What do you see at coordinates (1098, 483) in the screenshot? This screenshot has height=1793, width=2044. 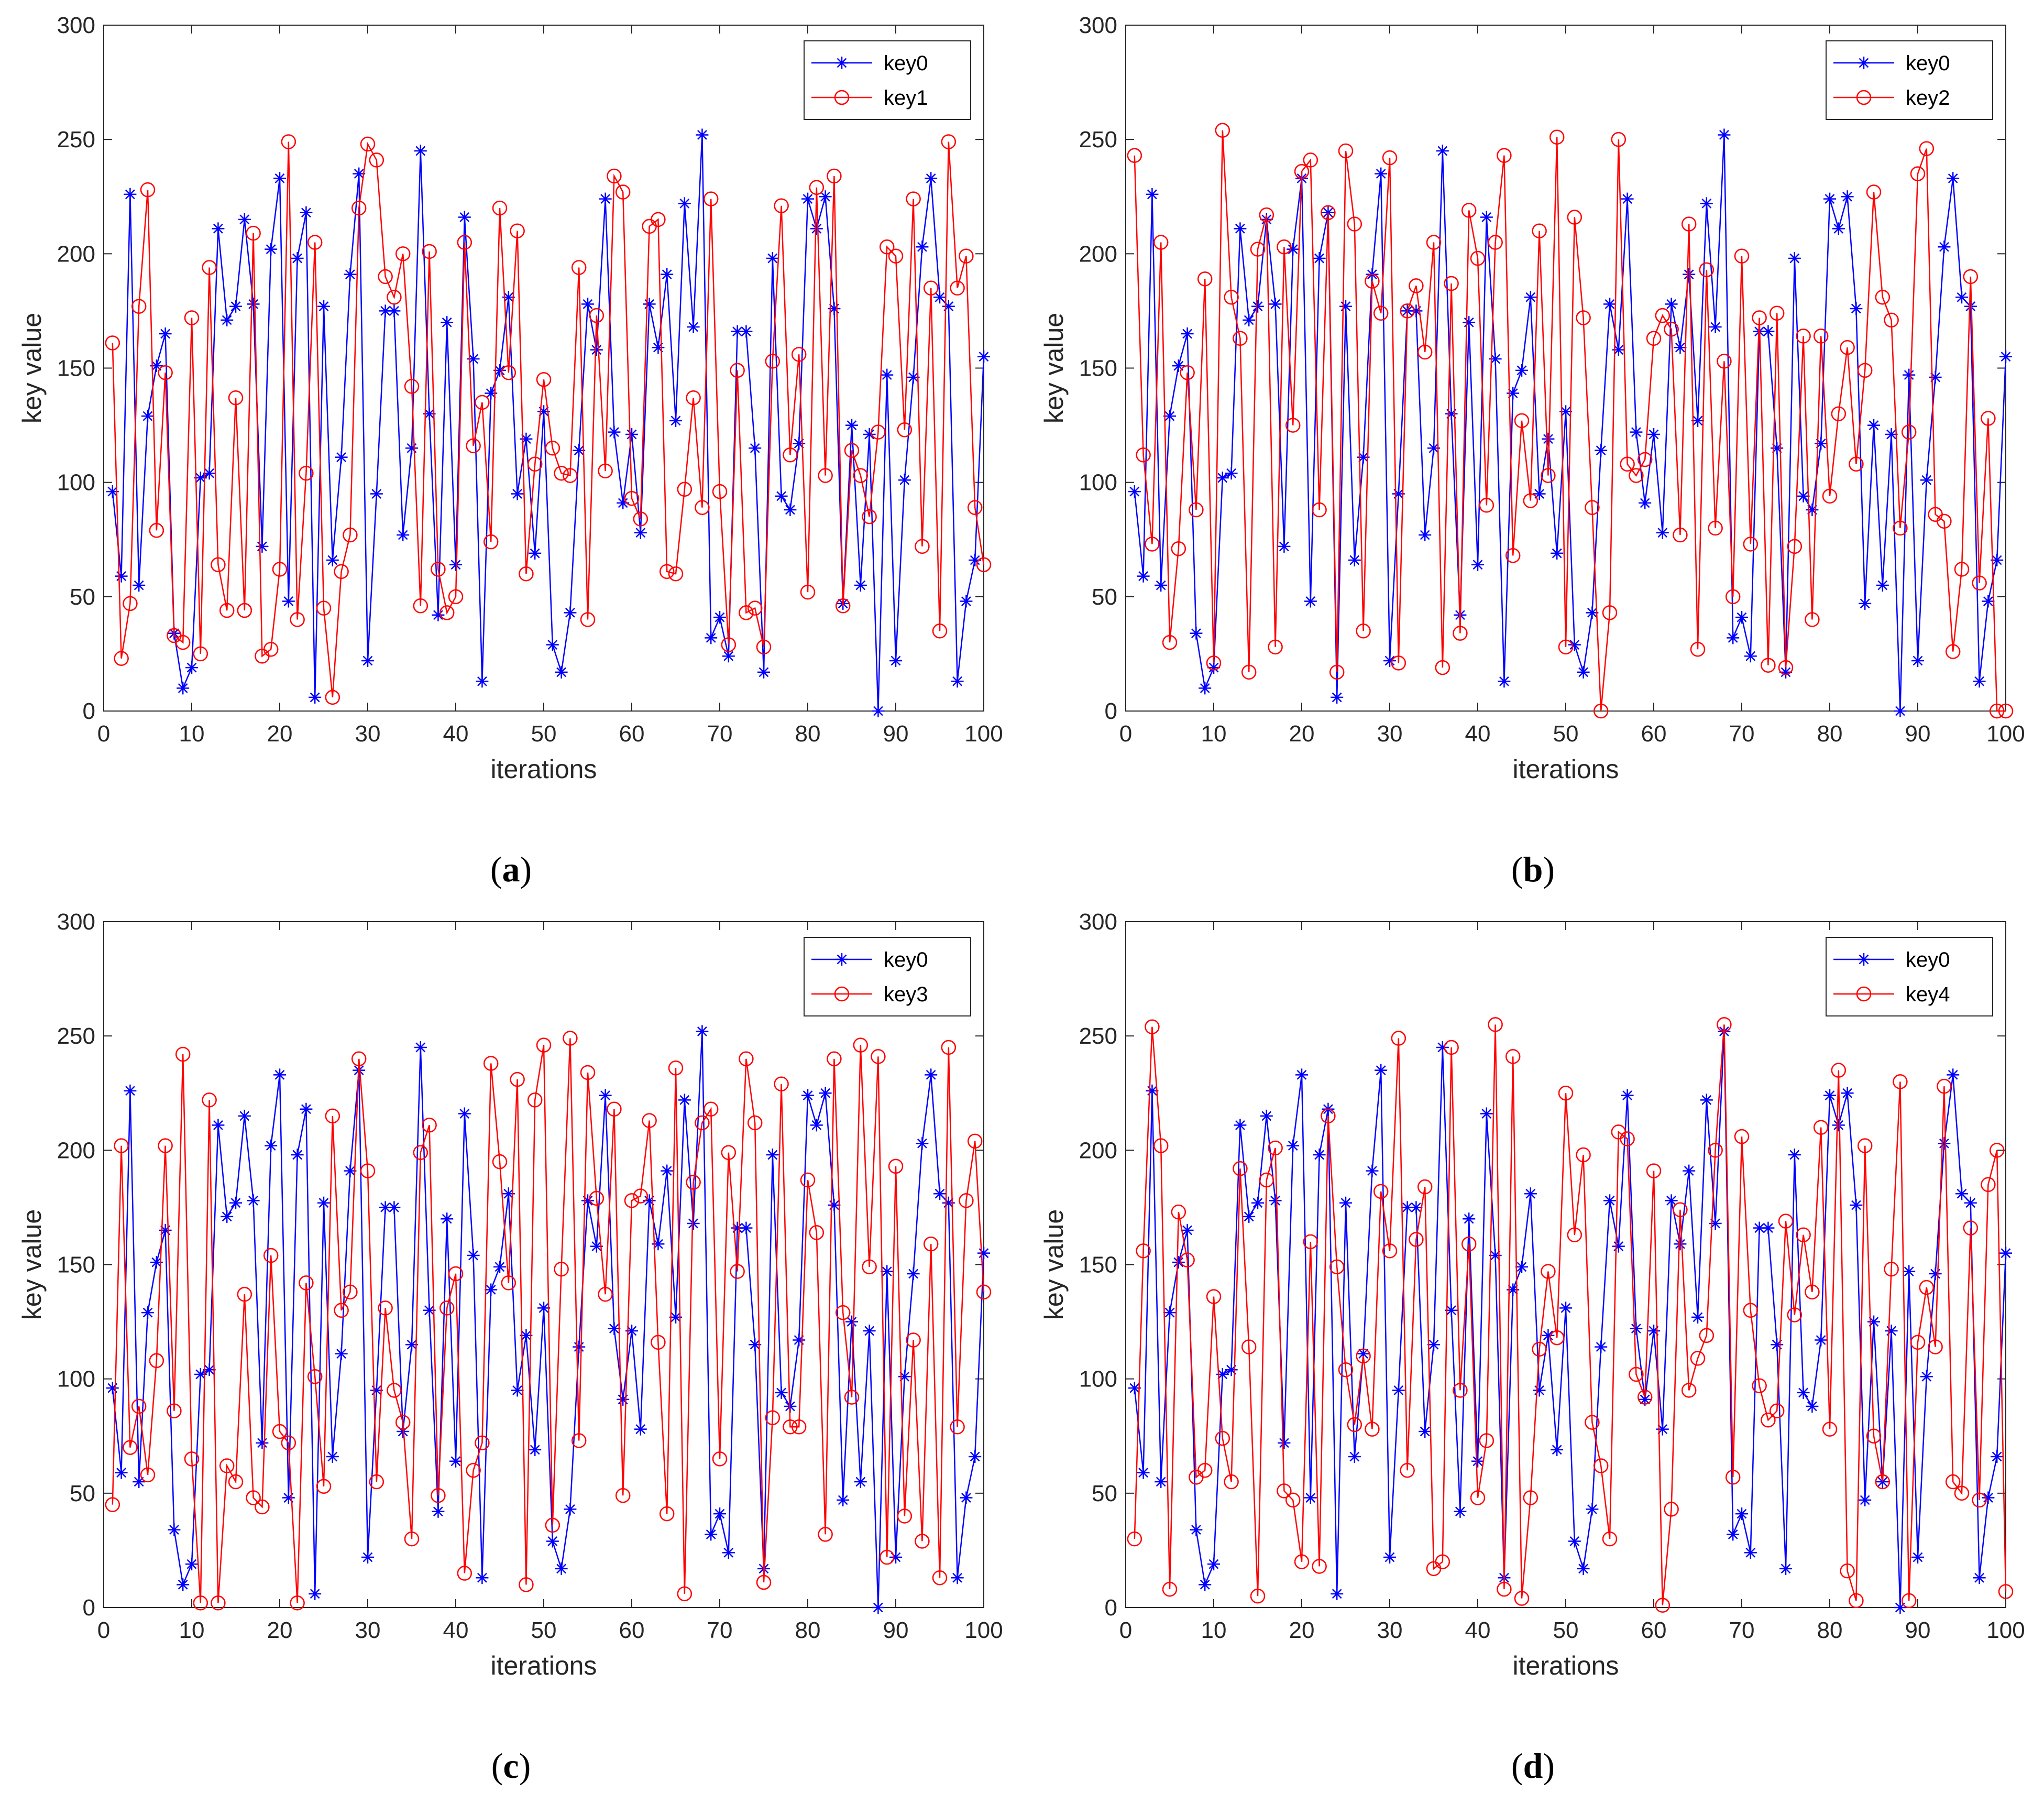 I see `y-tick-label: 100` at bounding box center [1098, 483].